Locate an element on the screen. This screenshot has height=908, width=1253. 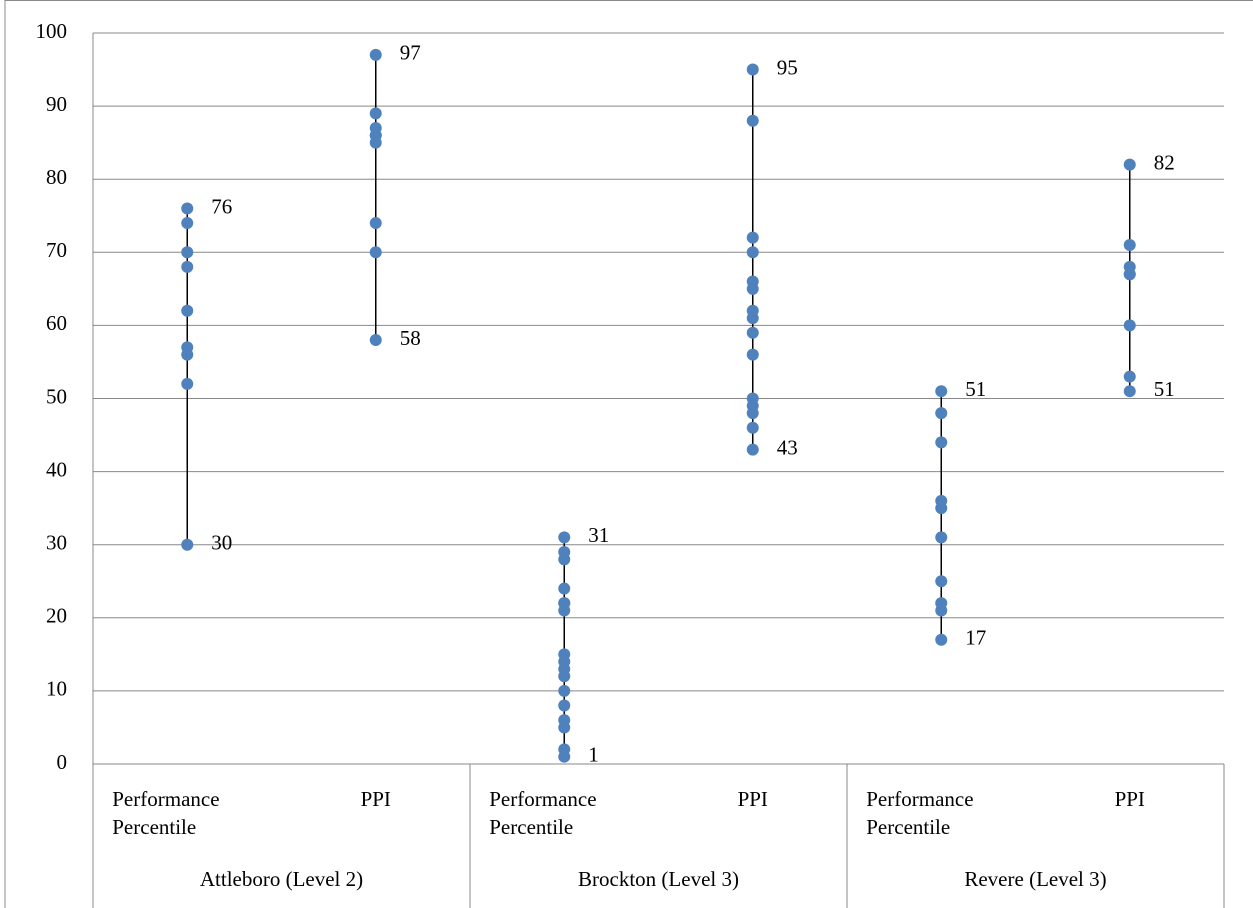
data-label: 82 is located at coordinates (1164, 162).